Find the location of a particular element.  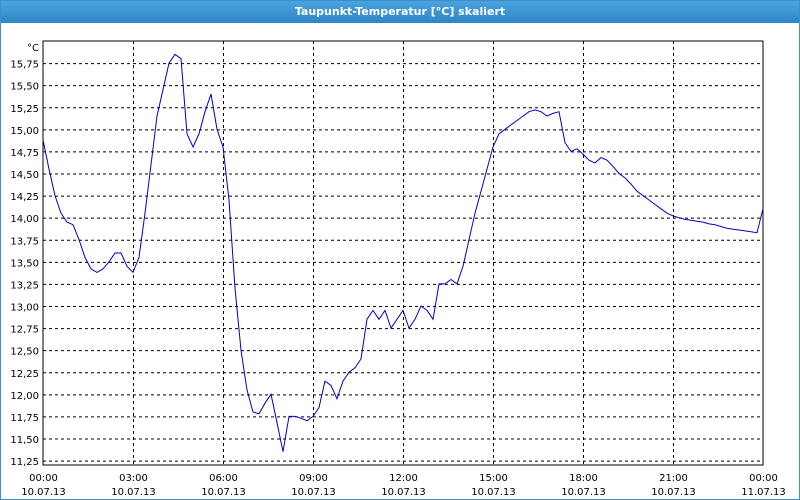

y-tick-label: 12,75 is located at coordinates (24, 330).